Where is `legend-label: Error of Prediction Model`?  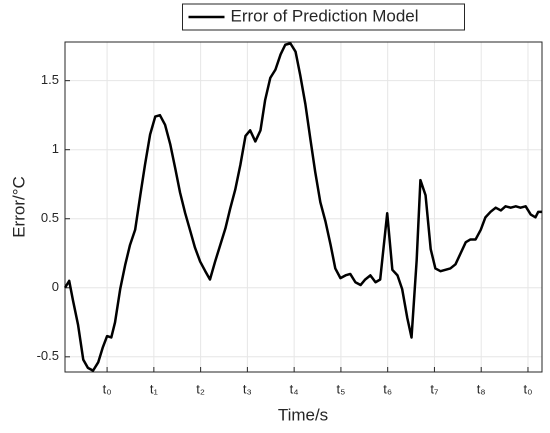 legend-label: Error of Prediction Model is located at coordinates (325, 15).